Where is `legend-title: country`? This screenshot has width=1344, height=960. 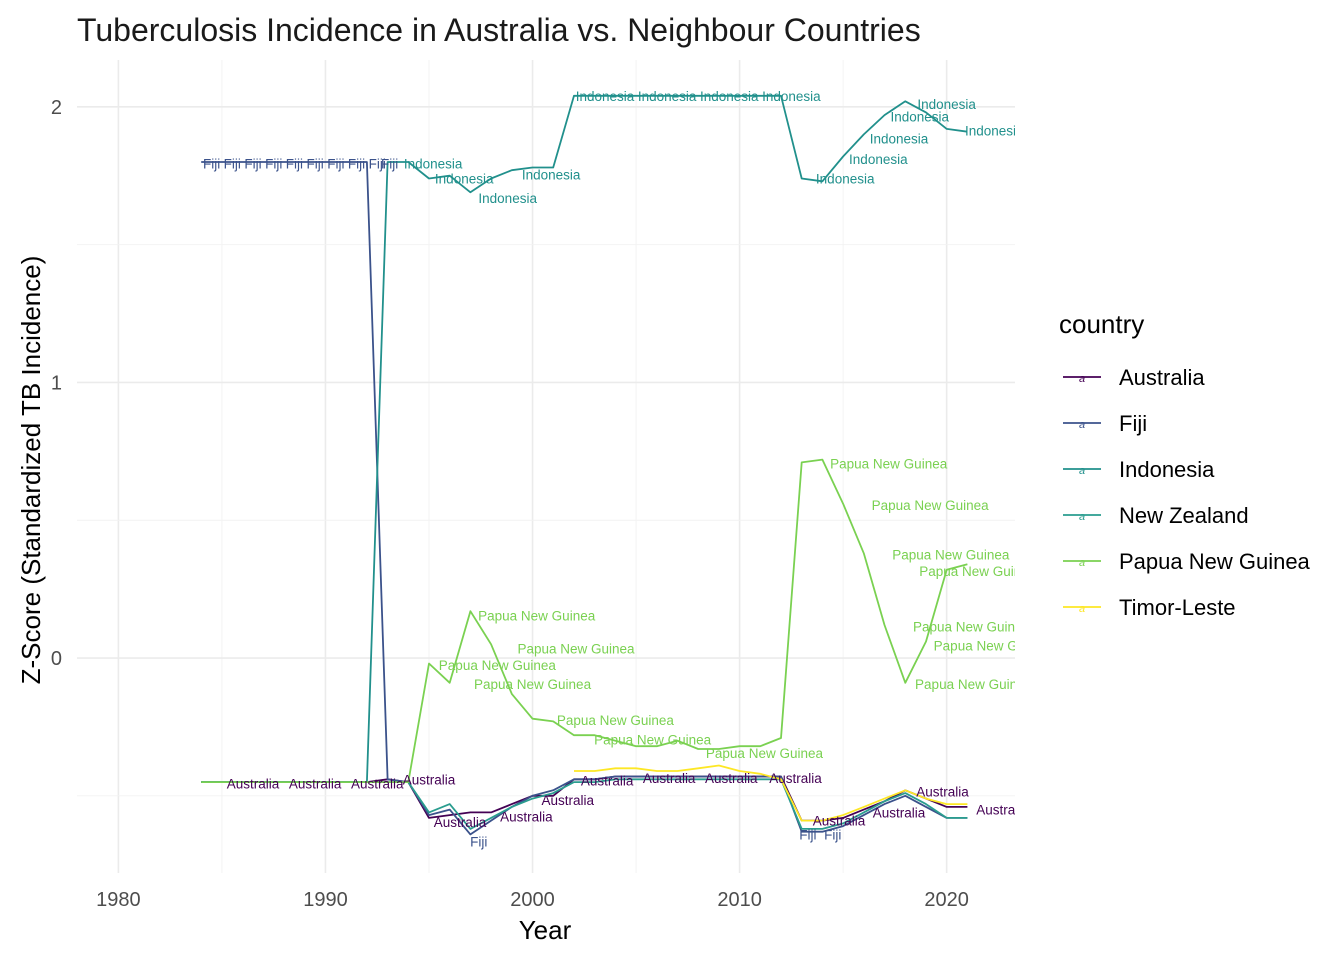 legend-title: country is located at coordinates (1101, 324).